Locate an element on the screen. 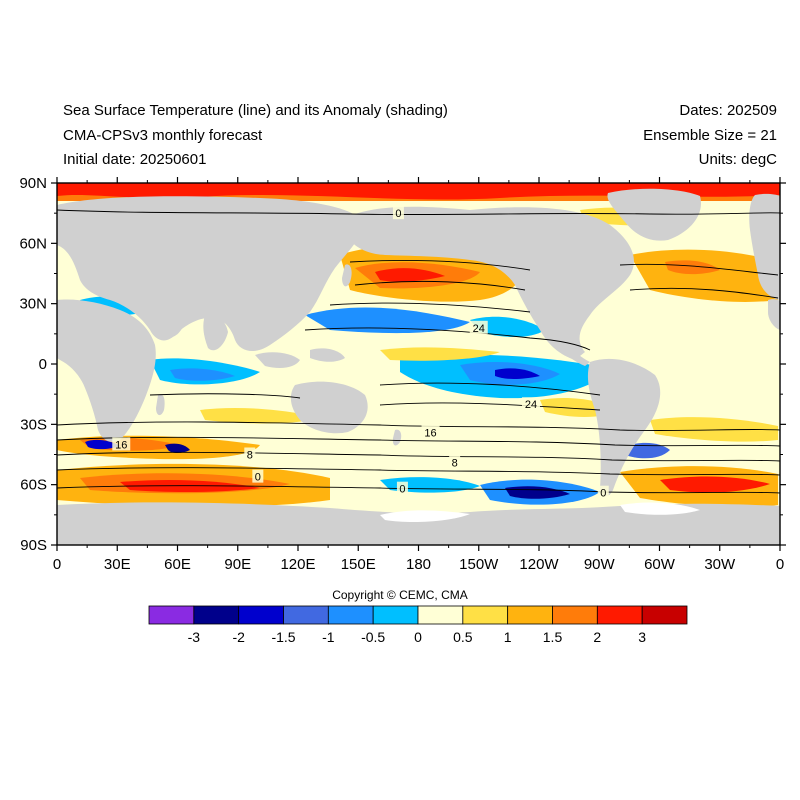 This screenshot has height=800, width=800. colorbar-label: -1 is located at coordinates (328, 637).